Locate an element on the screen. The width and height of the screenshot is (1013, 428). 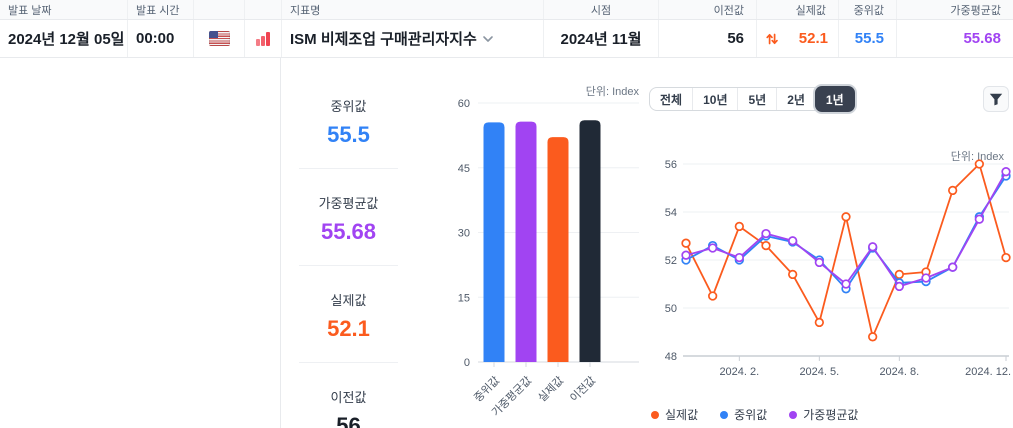
filter-icon is located at coordinates (996, 99).